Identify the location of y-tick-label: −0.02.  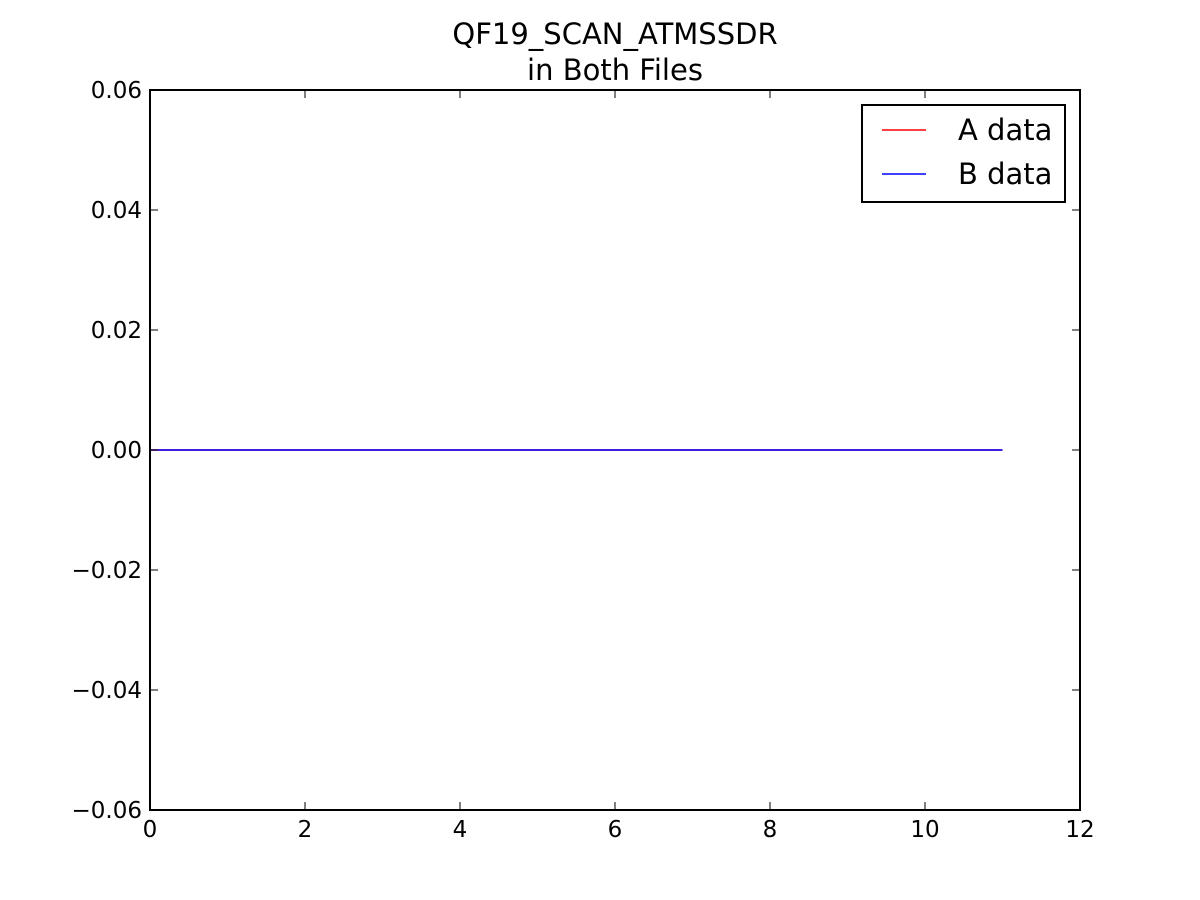
(107, 571).